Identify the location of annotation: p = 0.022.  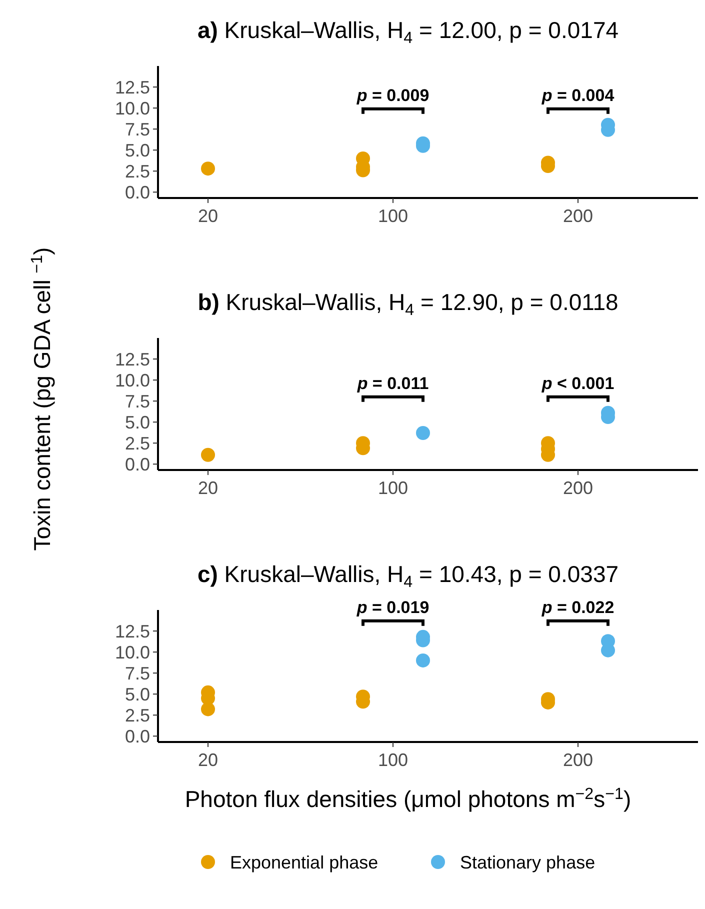
(577, 607).